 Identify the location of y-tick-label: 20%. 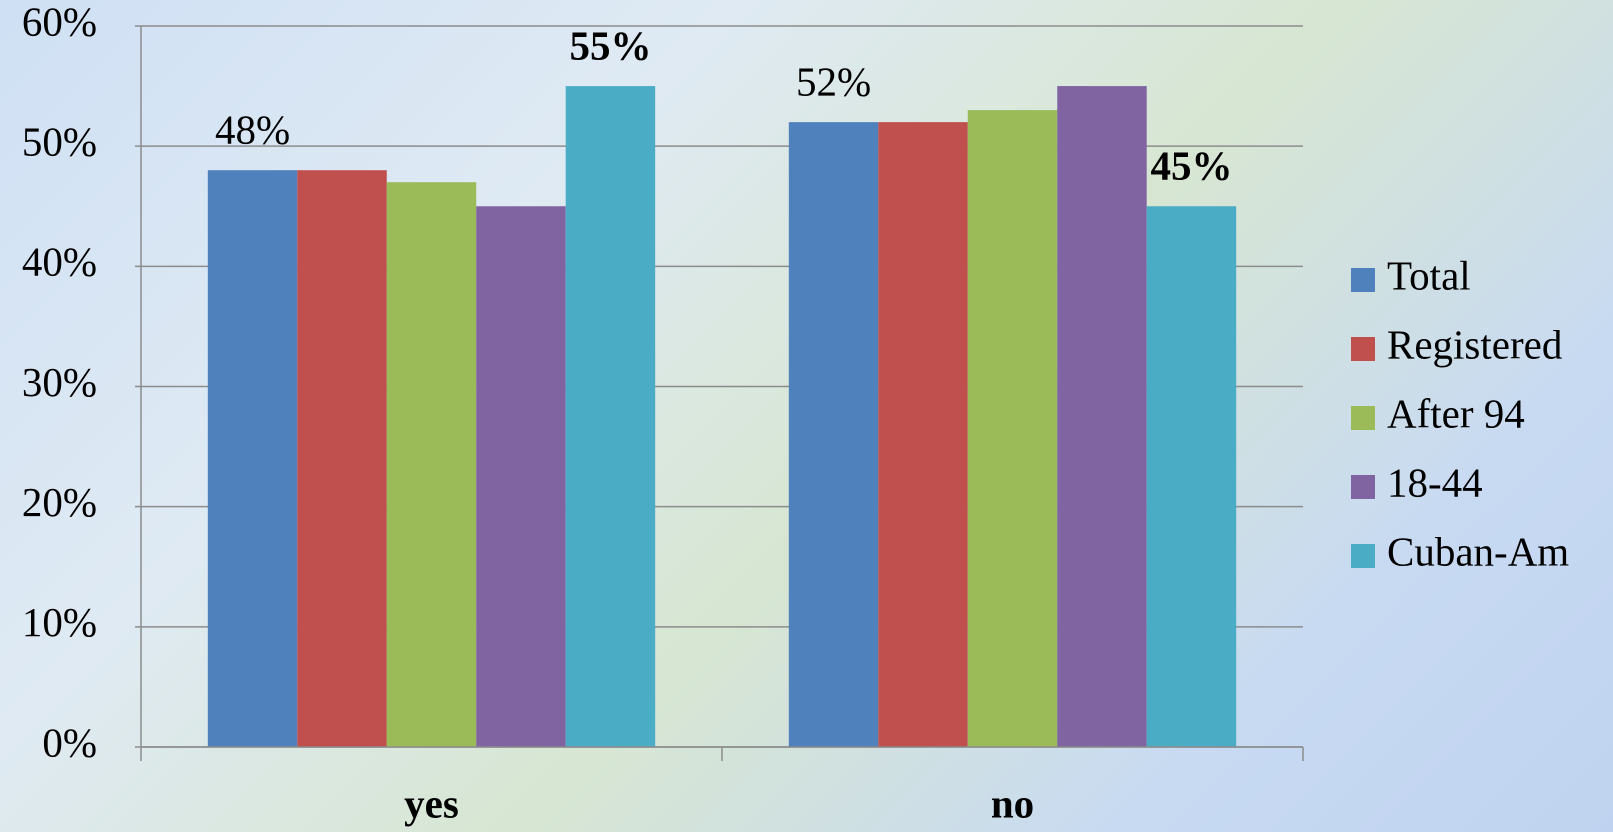
(59, 502).